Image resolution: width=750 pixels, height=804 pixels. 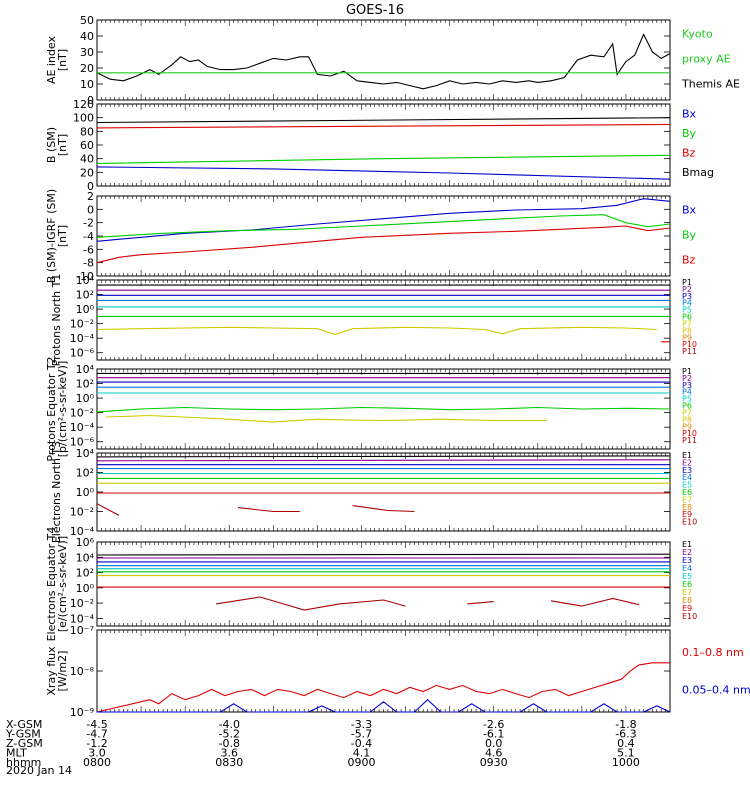 I want to click on legend-e6: E6, so click(x=687, y=492).